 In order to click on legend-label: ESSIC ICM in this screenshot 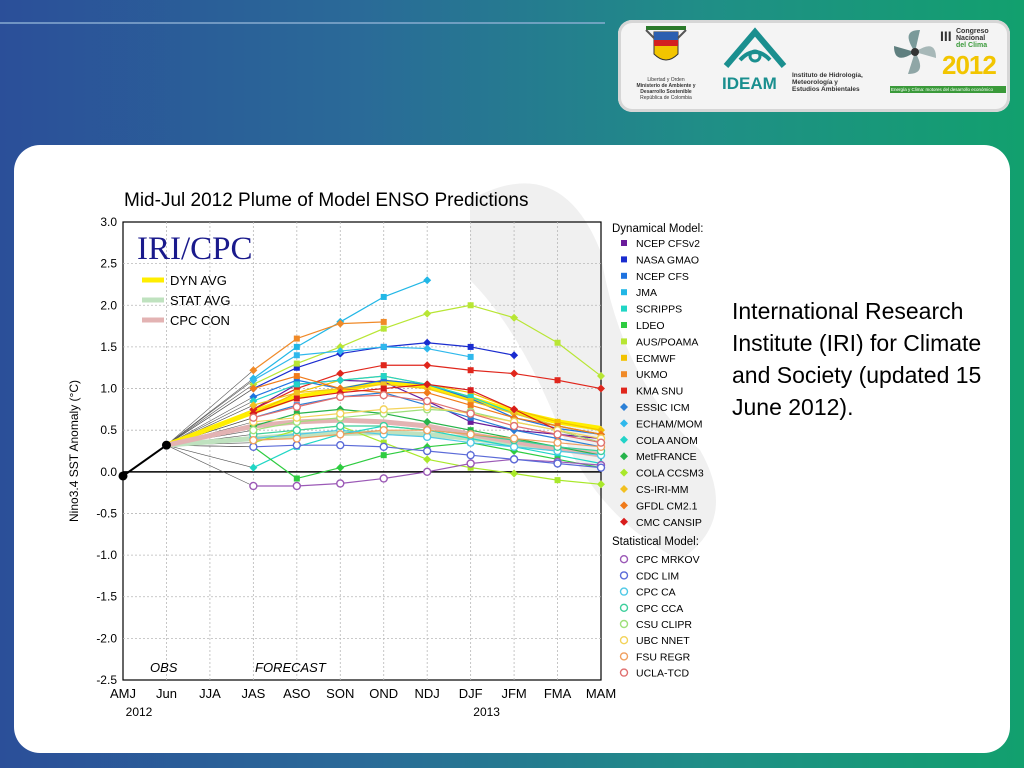, I will do `click(663, 408)`.